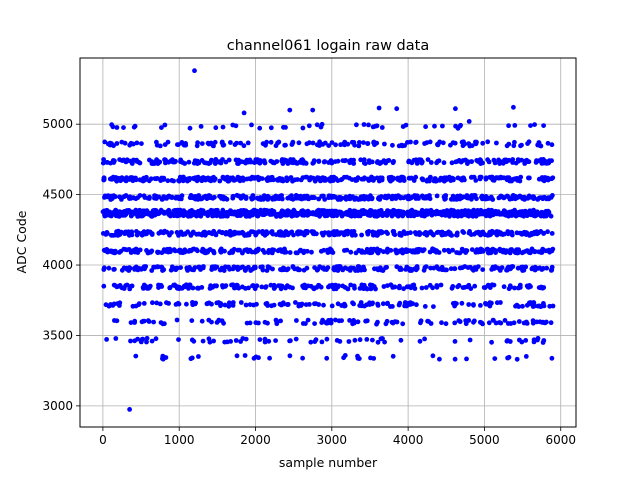 The height and width of the screenshot is (480, 640). What do you see at coordinates (129, 409) in the screenshot?
I see `data-point-outlier` at bounding box center [129, 409].